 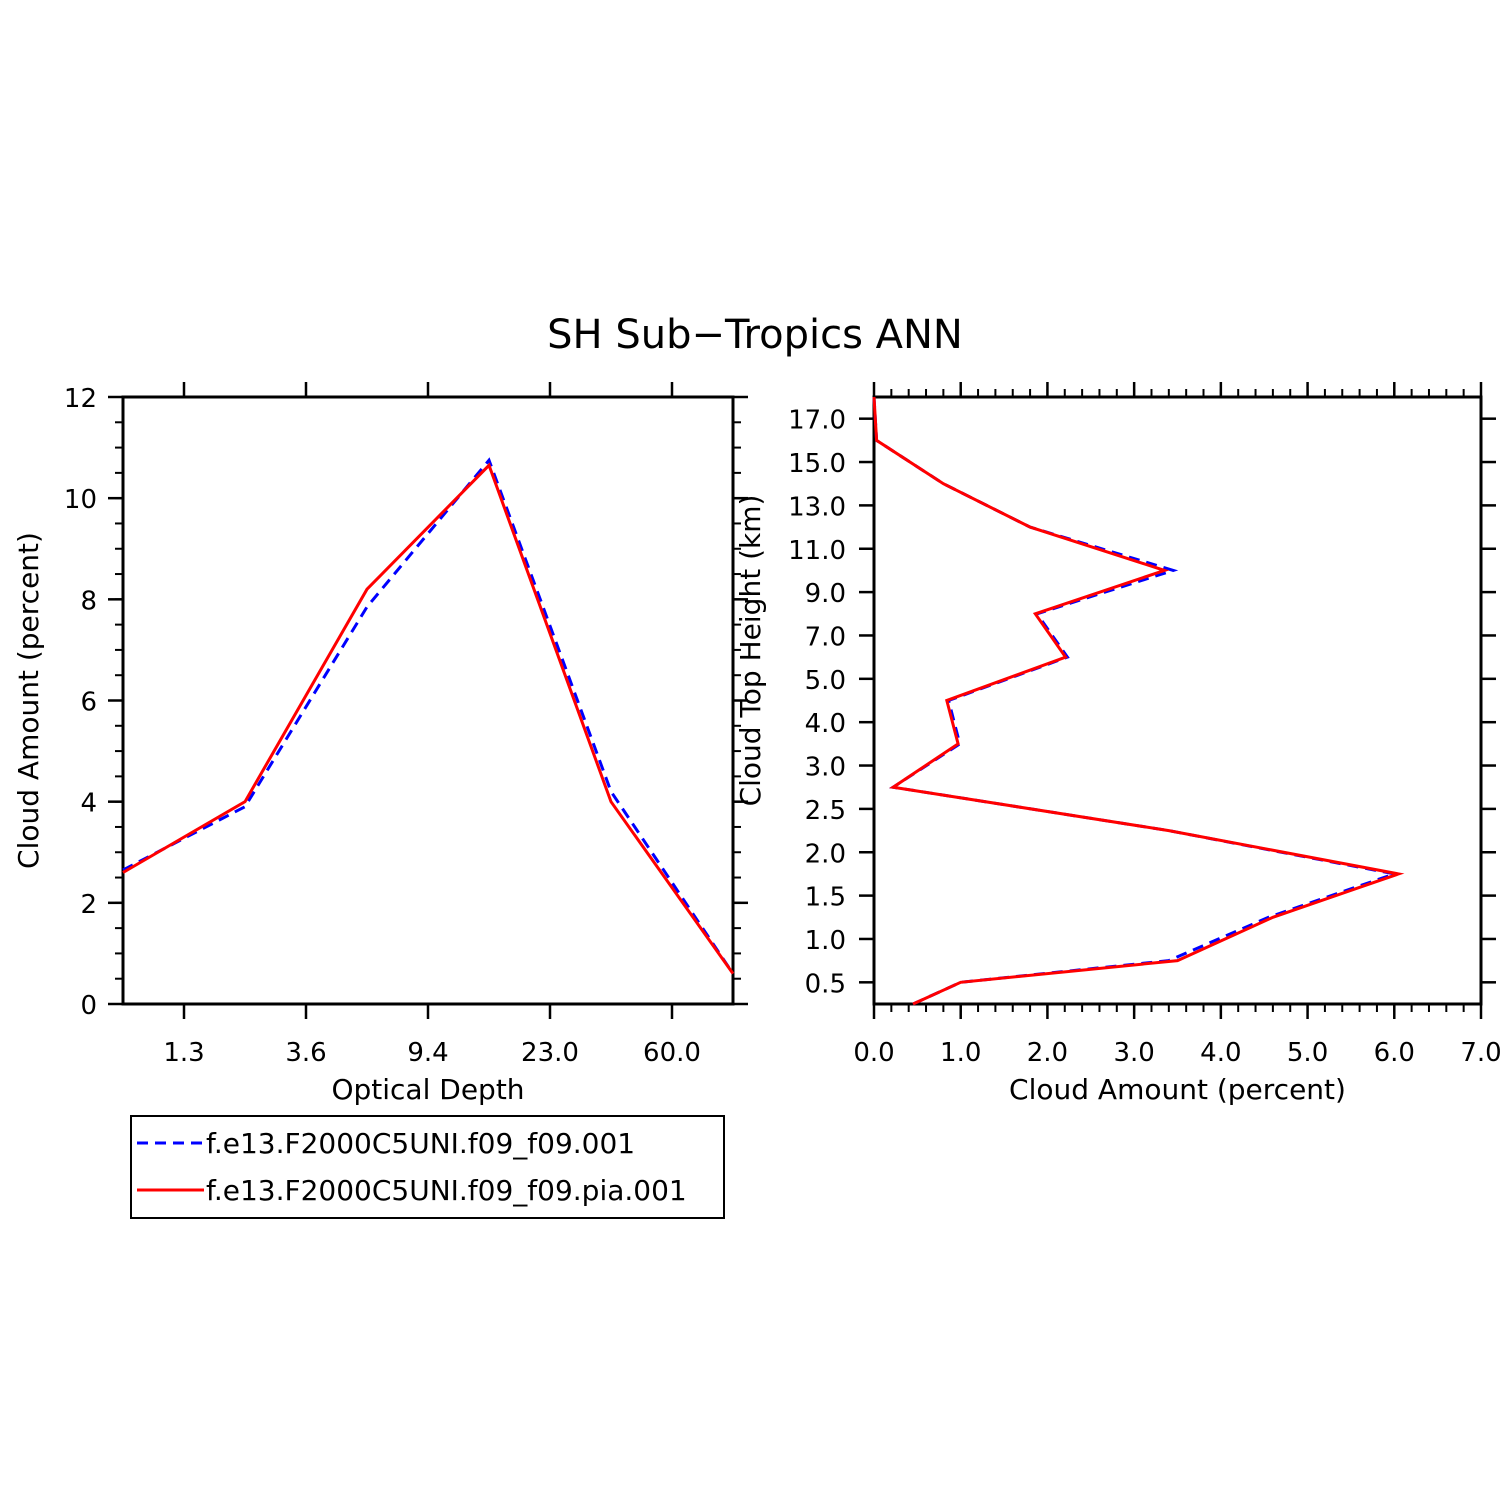 What do you see at coordinates (873, 1053) in the screenshot?
I see `x-tick-label: 0.0` at bounding box center [873, 1053].